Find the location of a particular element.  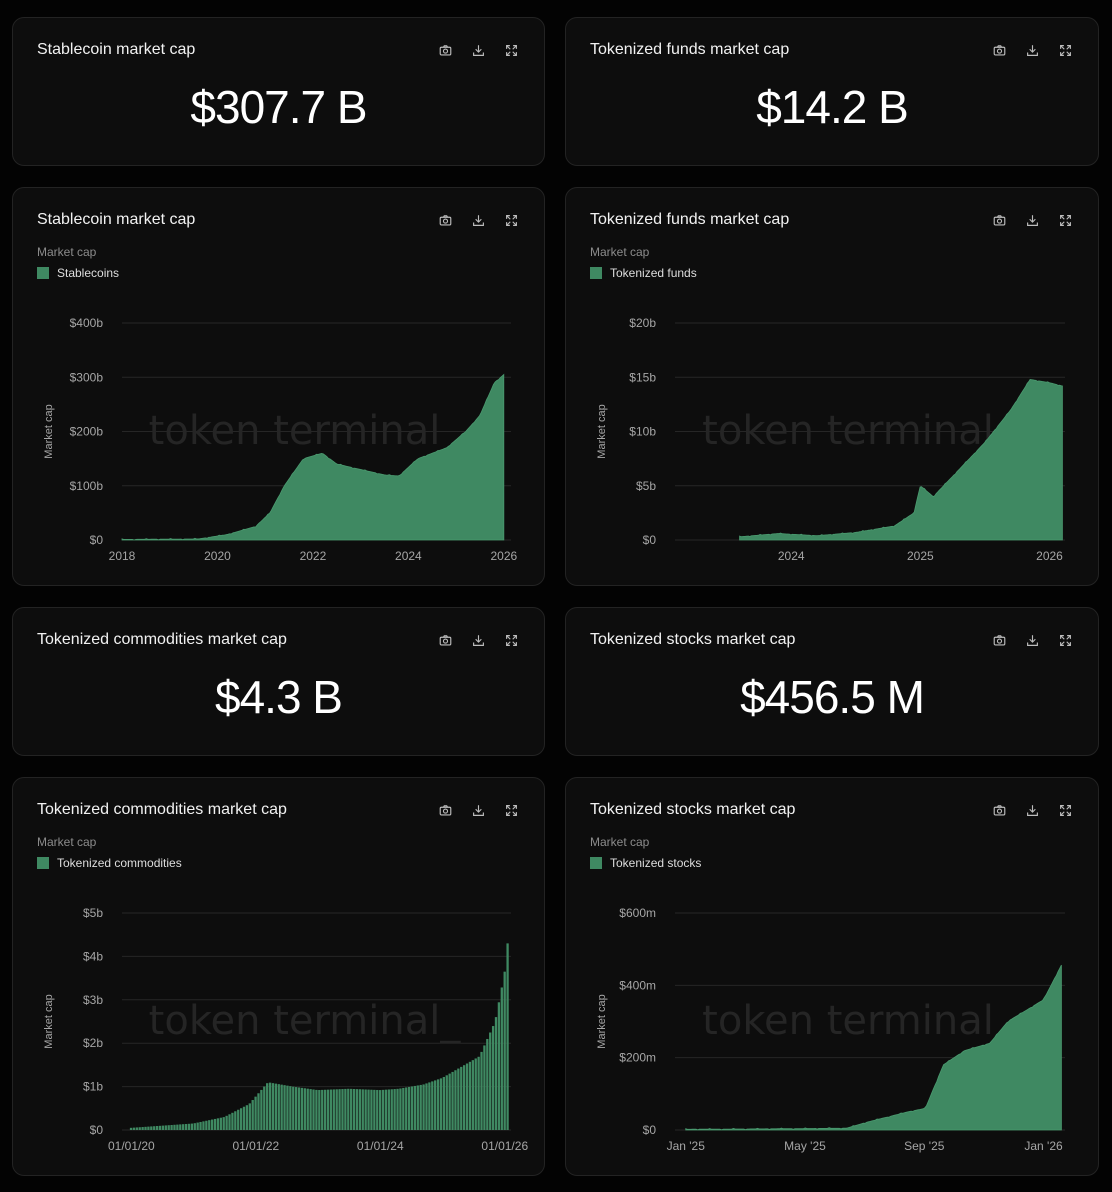

legend-item: Stablecoins is located at coordinates (78, 273).